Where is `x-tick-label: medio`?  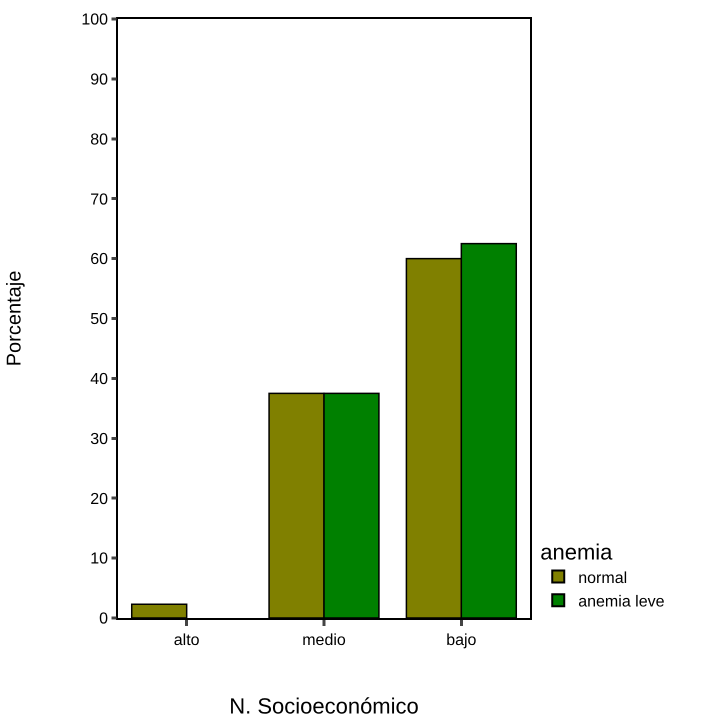 x-tick-label: medio is located at coordinates (324, 640).